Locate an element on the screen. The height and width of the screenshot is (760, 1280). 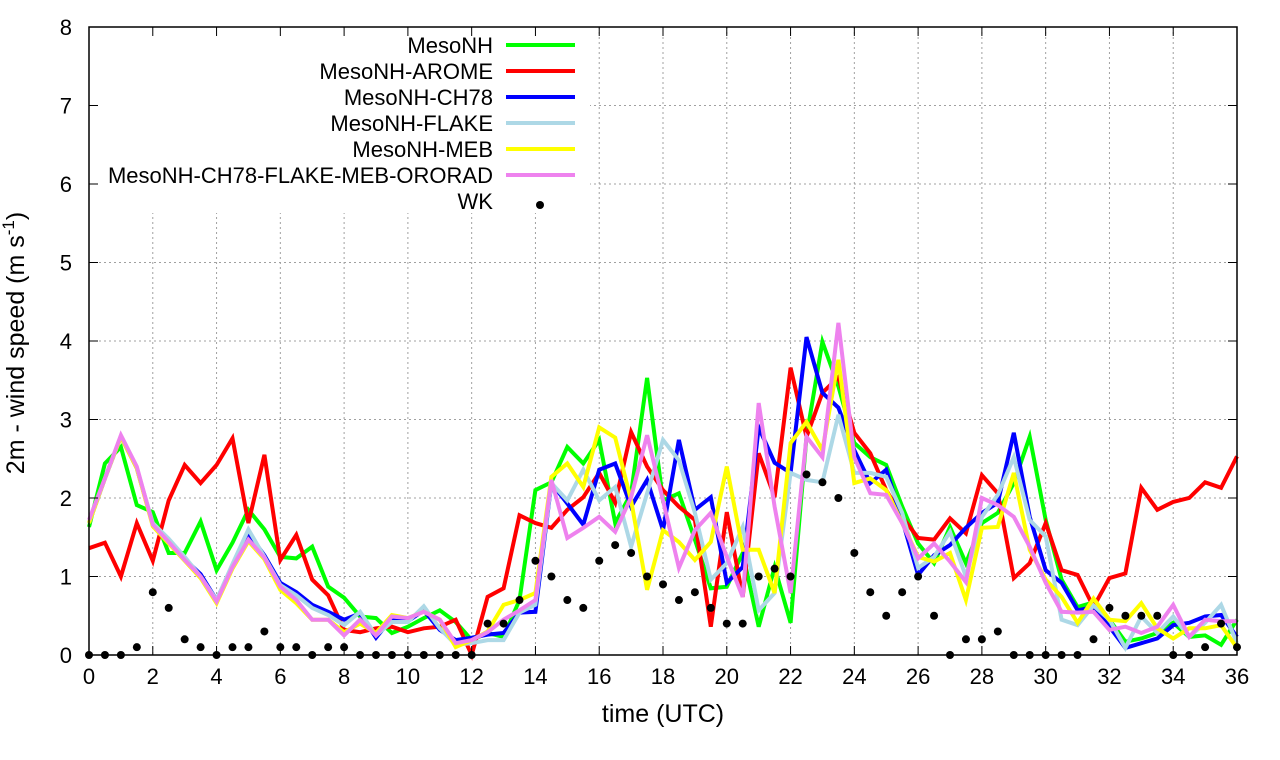
x-tick-labels: 0 2 4 6 8 10 12 14 16 18 20 22 24 26 28 30 32 34 36 is located at coordinates (666, 676).